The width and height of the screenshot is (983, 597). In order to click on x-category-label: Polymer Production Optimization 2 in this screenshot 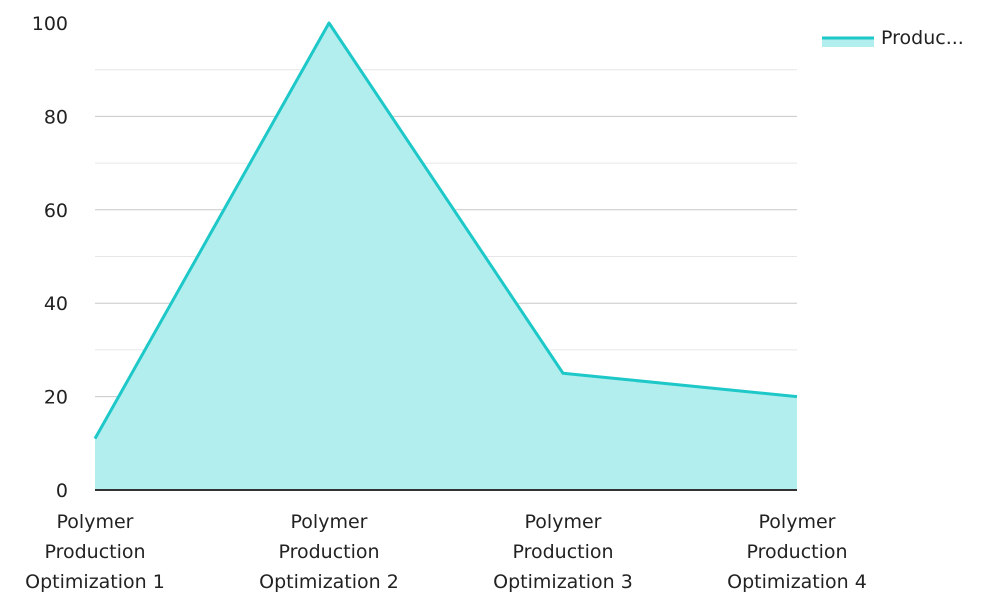, I will do `click(329, 552)`.